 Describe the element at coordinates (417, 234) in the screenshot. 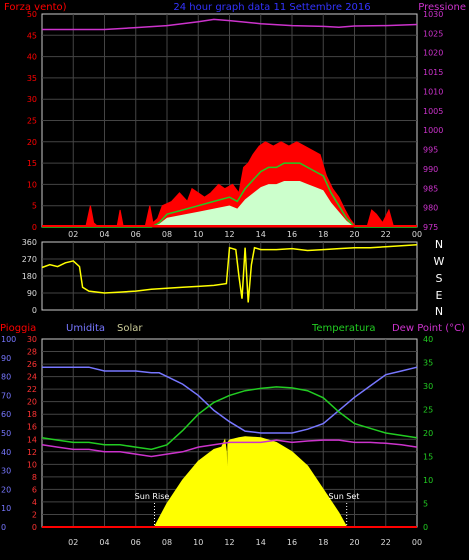

I see `wind-x-tick: 00` at that location.